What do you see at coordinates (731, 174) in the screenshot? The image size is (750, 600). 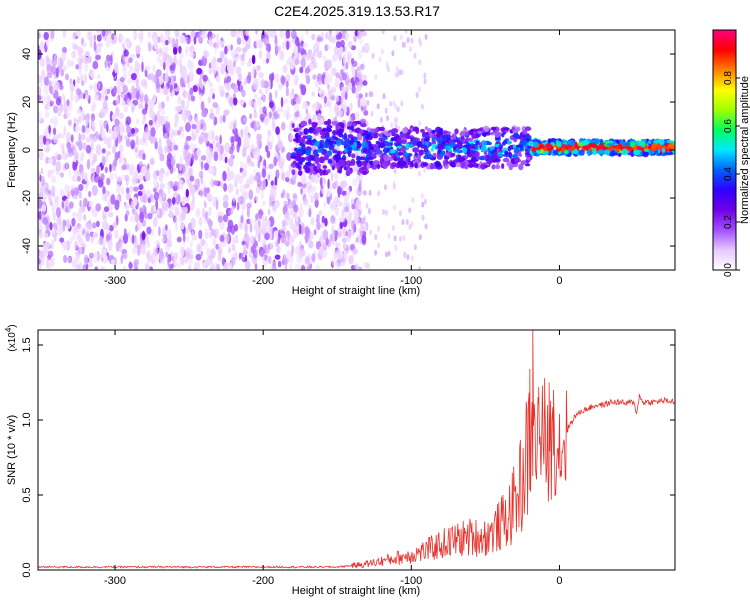 I see `colorbar-ticks: 0.0 0.2 0.4 0.6 0.8` at bounding box center [731, 174].